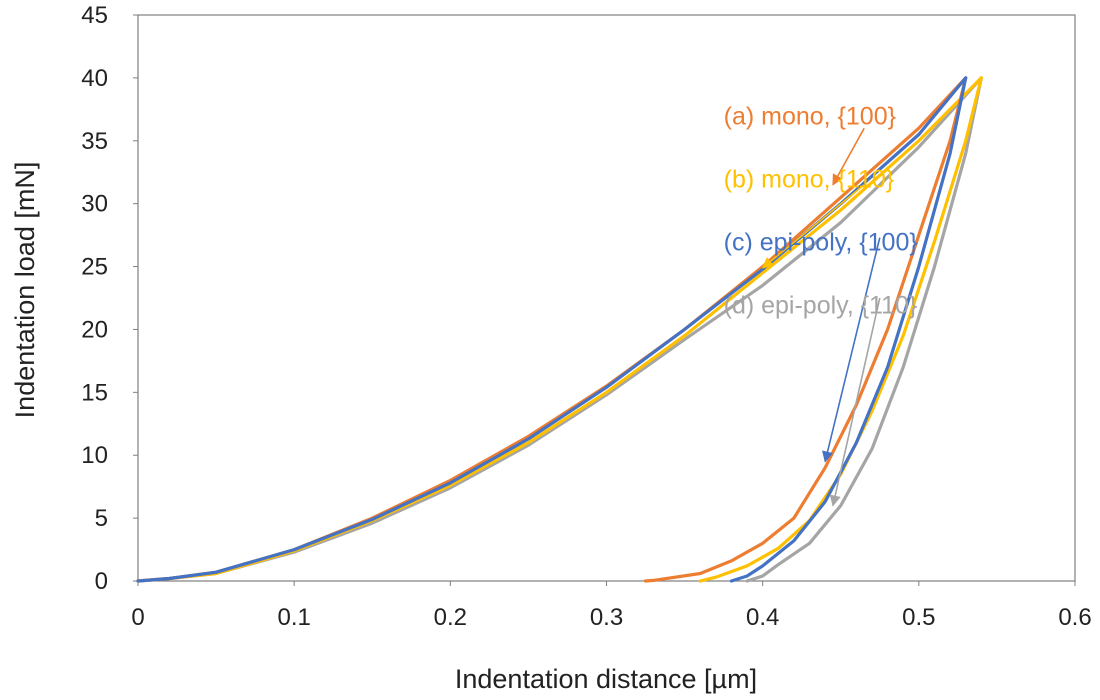 This screenshot has height=700, width=1100. I want to click on y-tick-label: 25, so click(94, 267).